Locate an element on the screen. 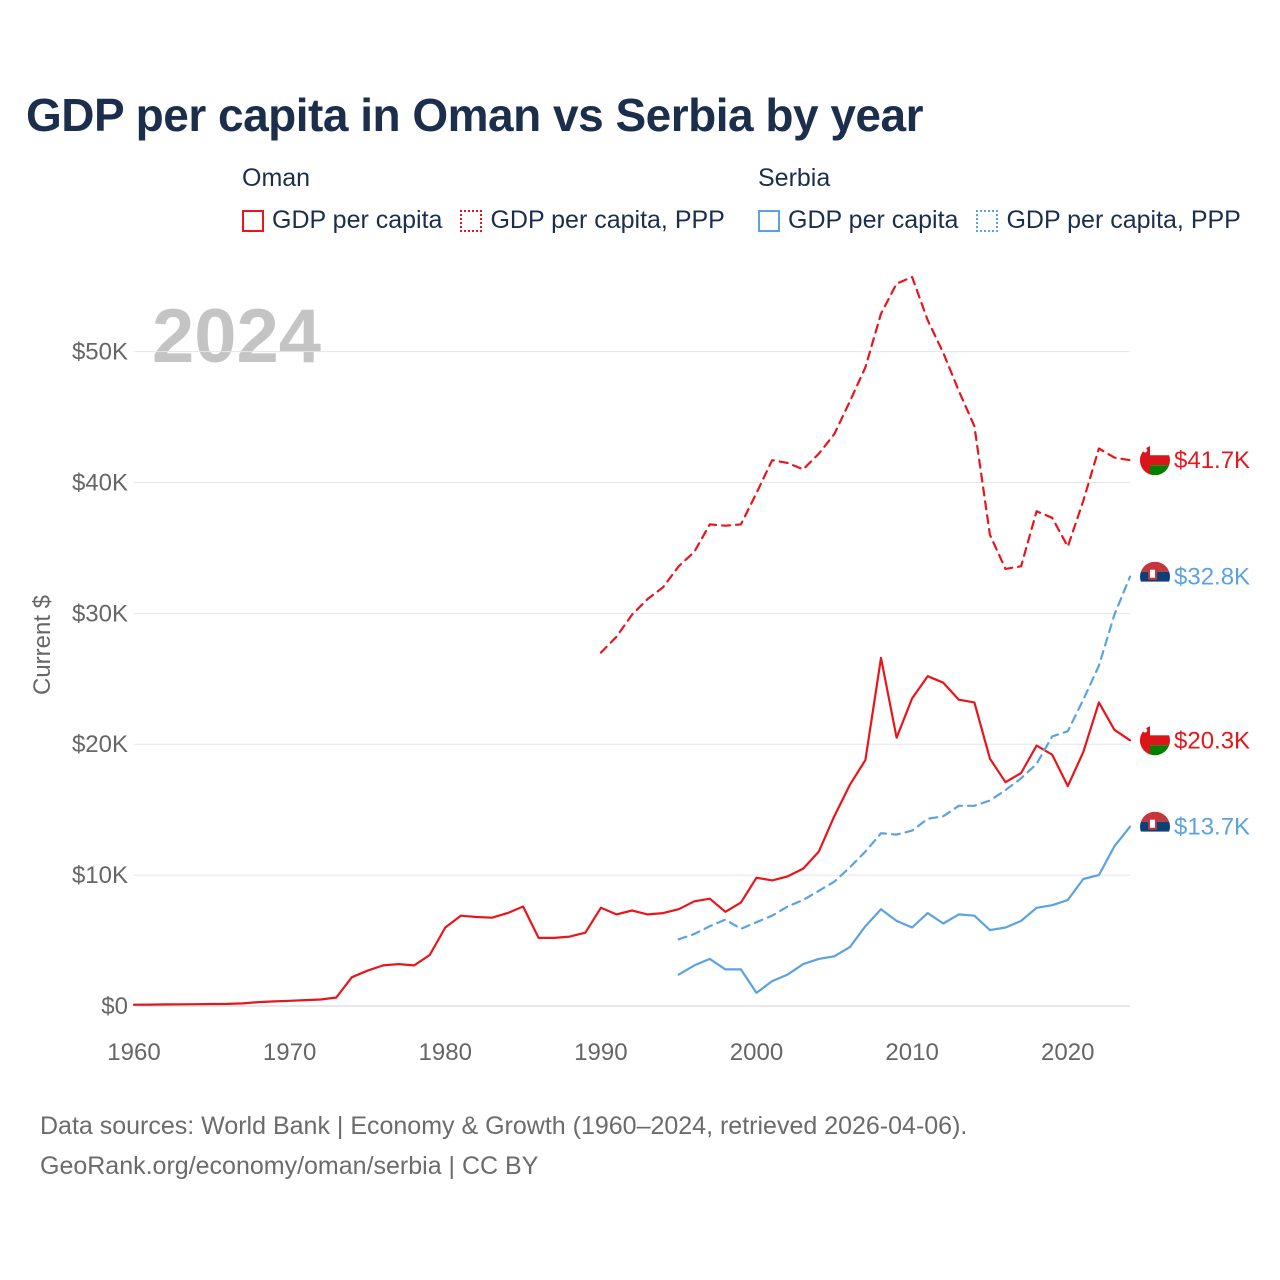 This screenshot has width=1280, height=1280. legend-item-oman-gdp-ppp: GDP per capita, PPP is located at coordinates (592, 220).